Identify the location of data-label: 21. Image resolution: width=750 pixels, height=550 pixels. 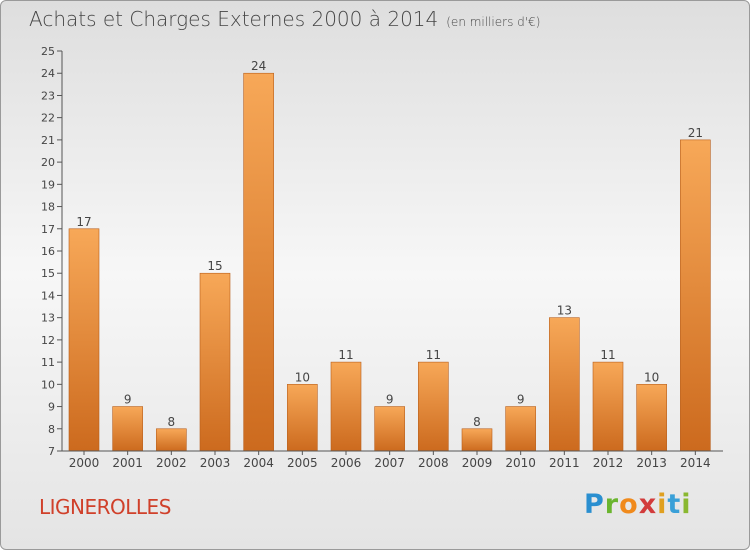
(695, 133).